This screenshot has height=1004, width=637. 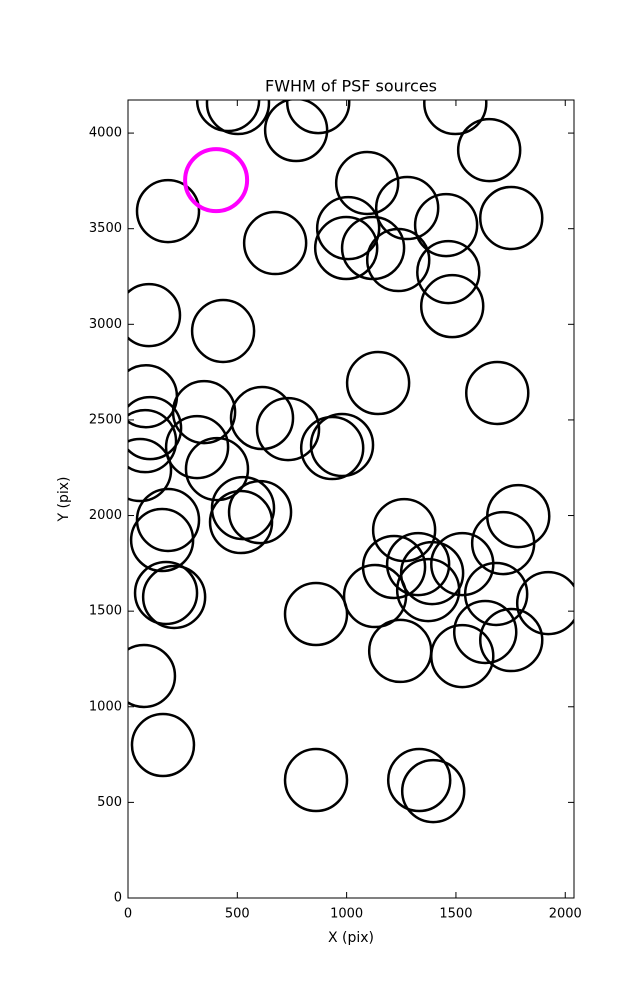 I want to click on x-tick-label: 0, so click(x=128, y=914).